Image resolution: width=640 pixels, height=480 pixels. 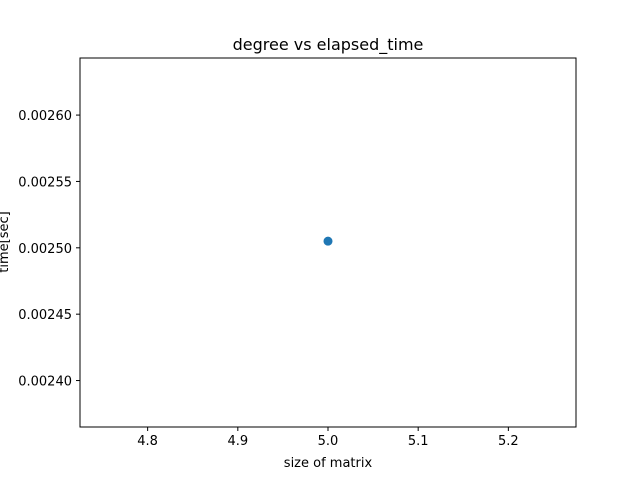 I want to click on data-point, so click(x=328, y=241).